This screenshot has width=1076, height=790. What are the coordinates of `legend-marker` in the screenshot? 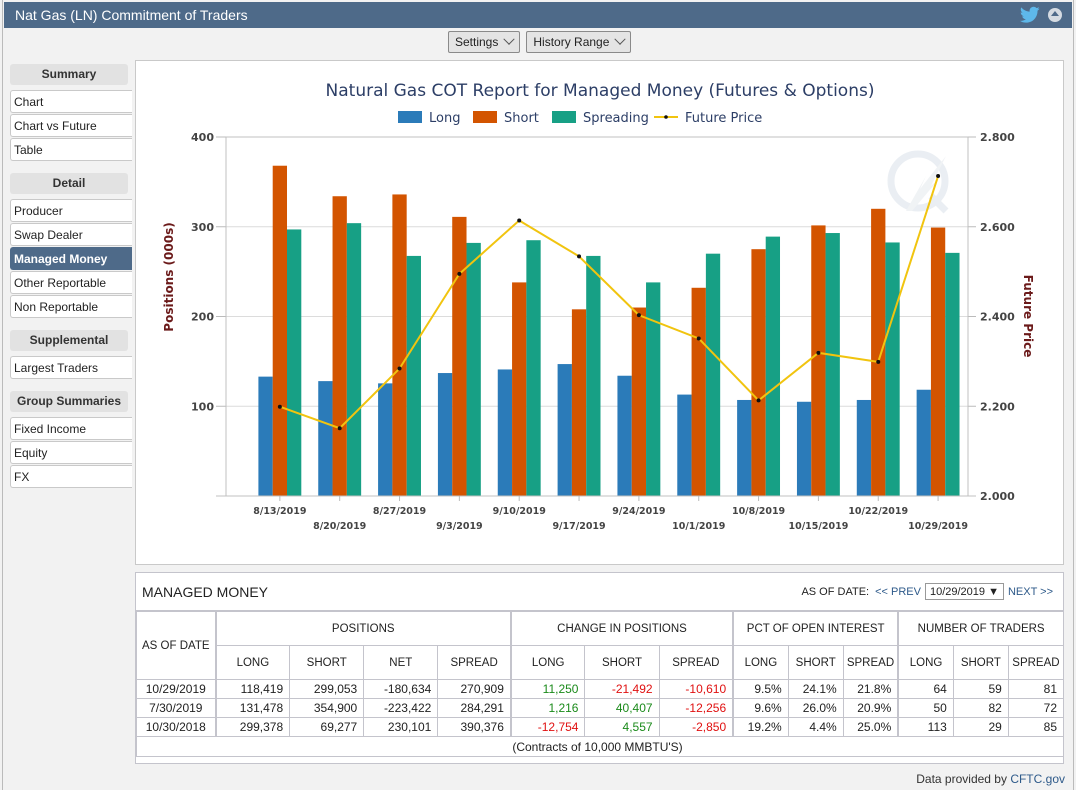 It's located at (666, 117).